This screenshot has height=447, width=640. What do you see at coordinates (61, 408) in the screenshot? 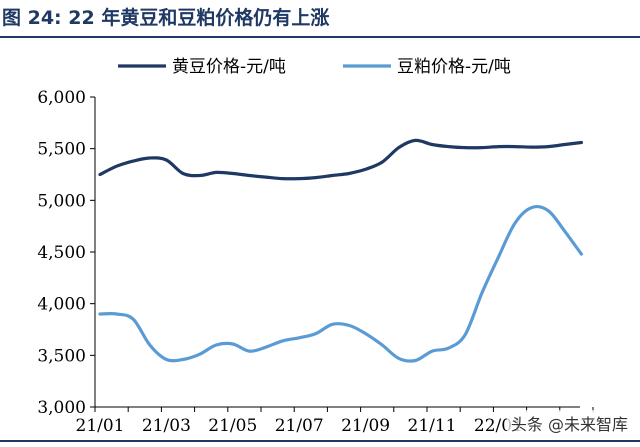
I see `y-tick-label: 3,000` at bounding box center [61, 408].